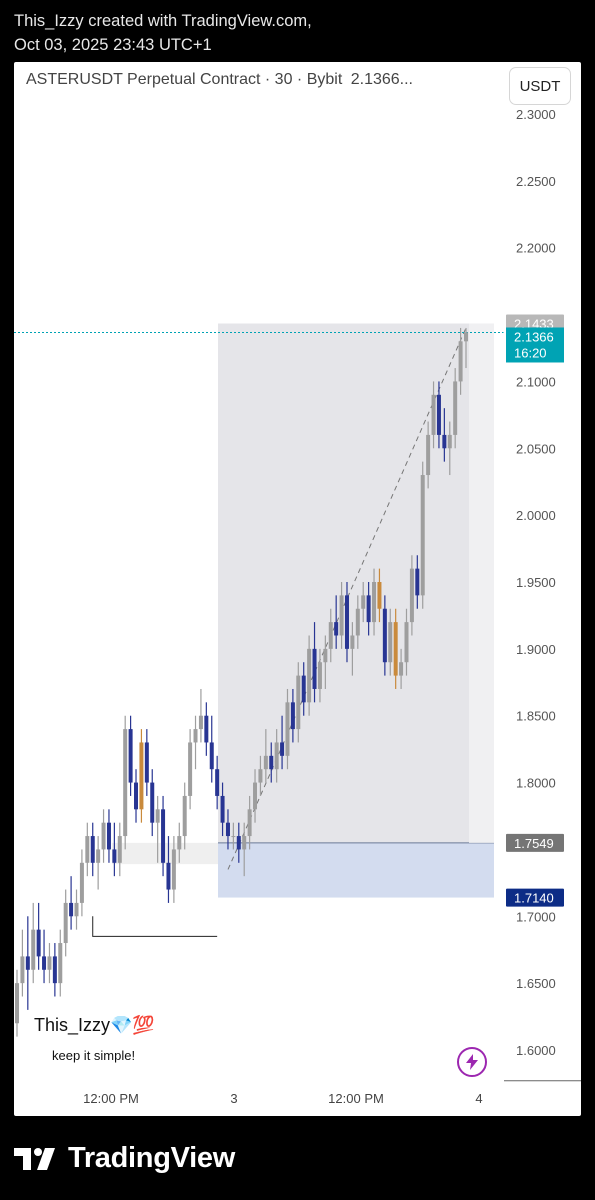 Image resolution: width=595 pixels, height=1200 pixels. What do you see at coordinates (111, 1098) in the screenshot?
I see `x-tick-label: 12:00 PM` at bounding box center [111, 1098].